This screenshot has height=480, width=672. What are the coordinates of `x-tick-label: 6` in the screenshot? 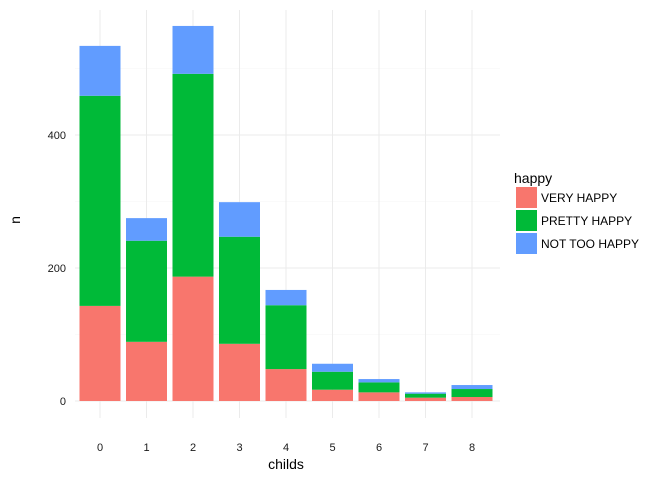 It's located at (379, 448).